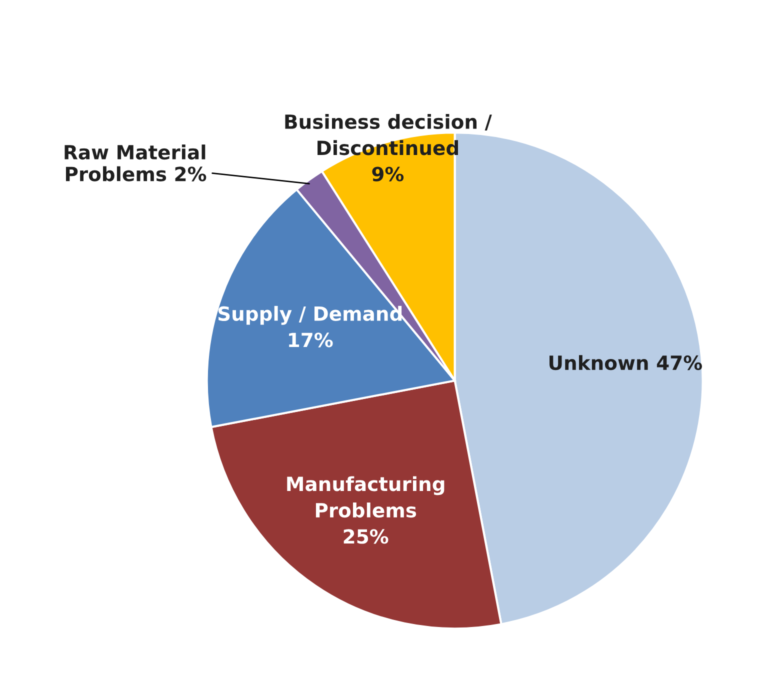 Image resolution: width=758 pixels, height=692 pixels. Describe the element at coordinates (388, 174) in the screenshot. I see `data-label: 9%` at that location.